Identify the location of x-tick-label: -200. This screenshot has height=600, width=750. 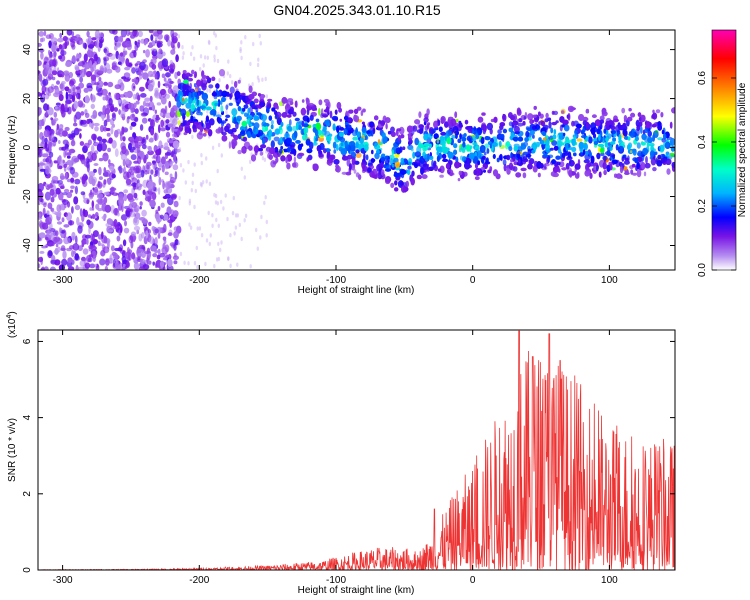
(199, 280).